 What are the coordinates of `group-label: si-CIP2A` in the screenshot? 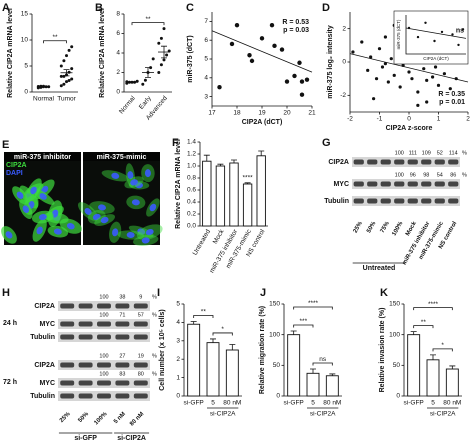 It's located at (323, 414).